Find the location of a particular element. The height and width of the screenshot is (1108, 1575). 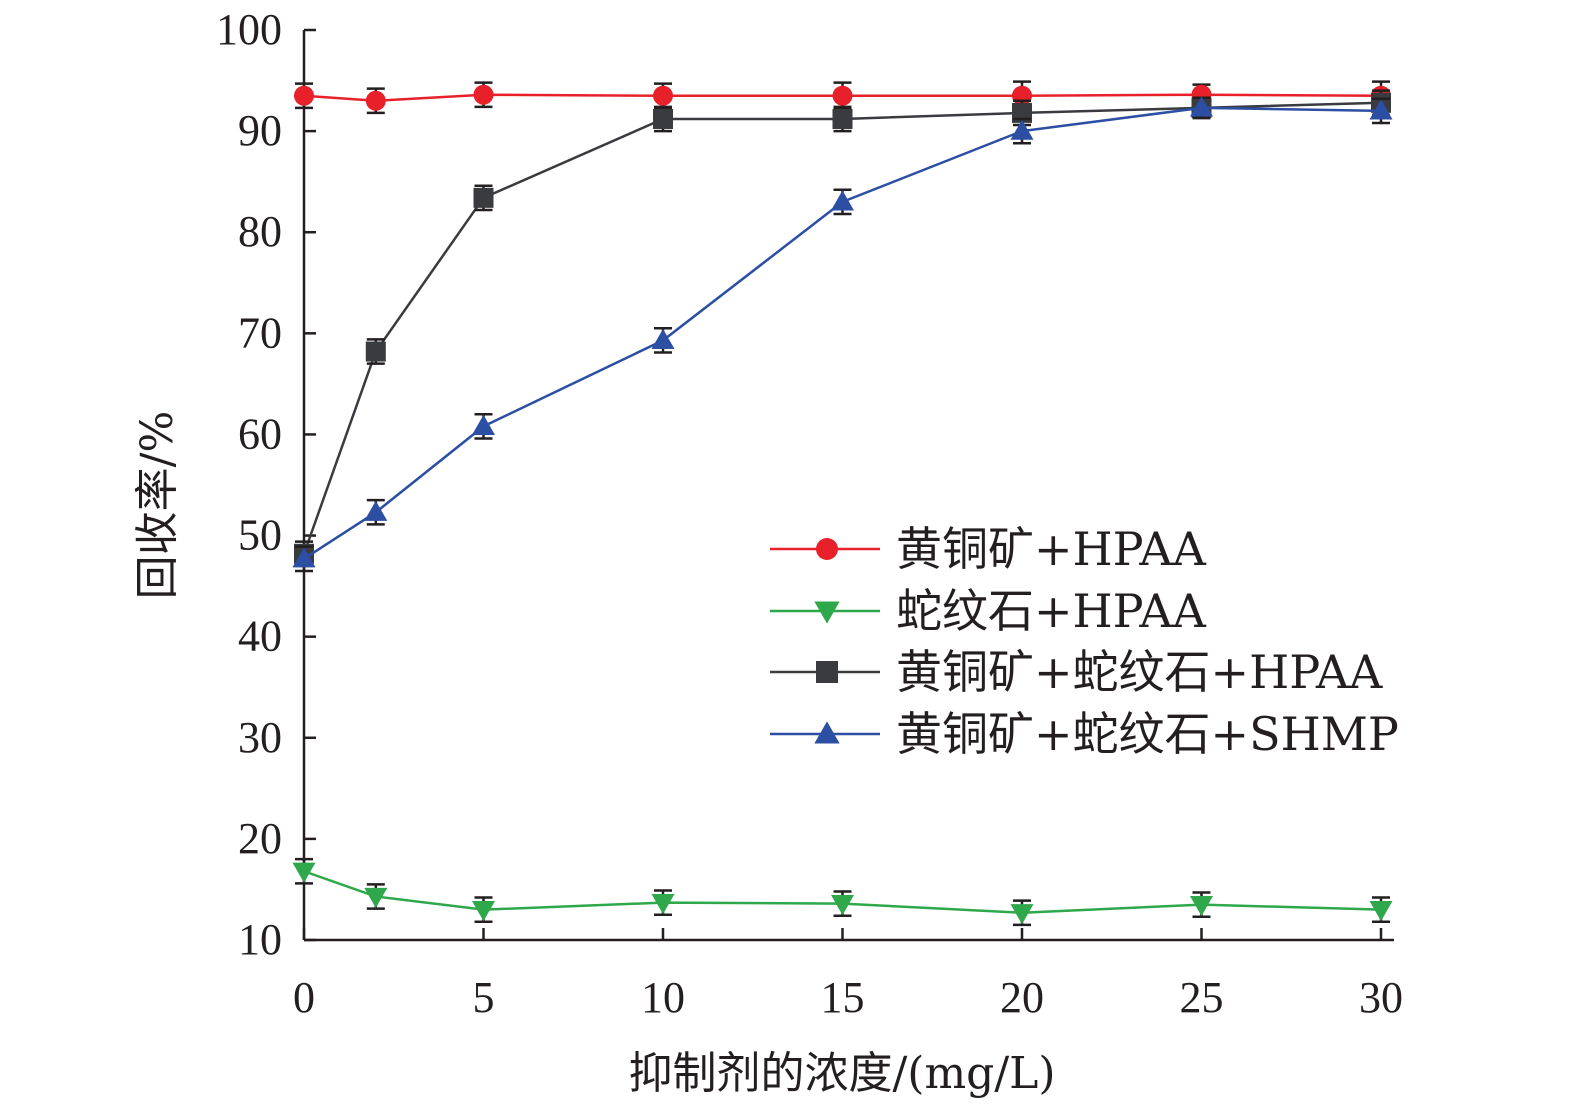

y-tick-label: 20 is located at coordinates (260, 838).